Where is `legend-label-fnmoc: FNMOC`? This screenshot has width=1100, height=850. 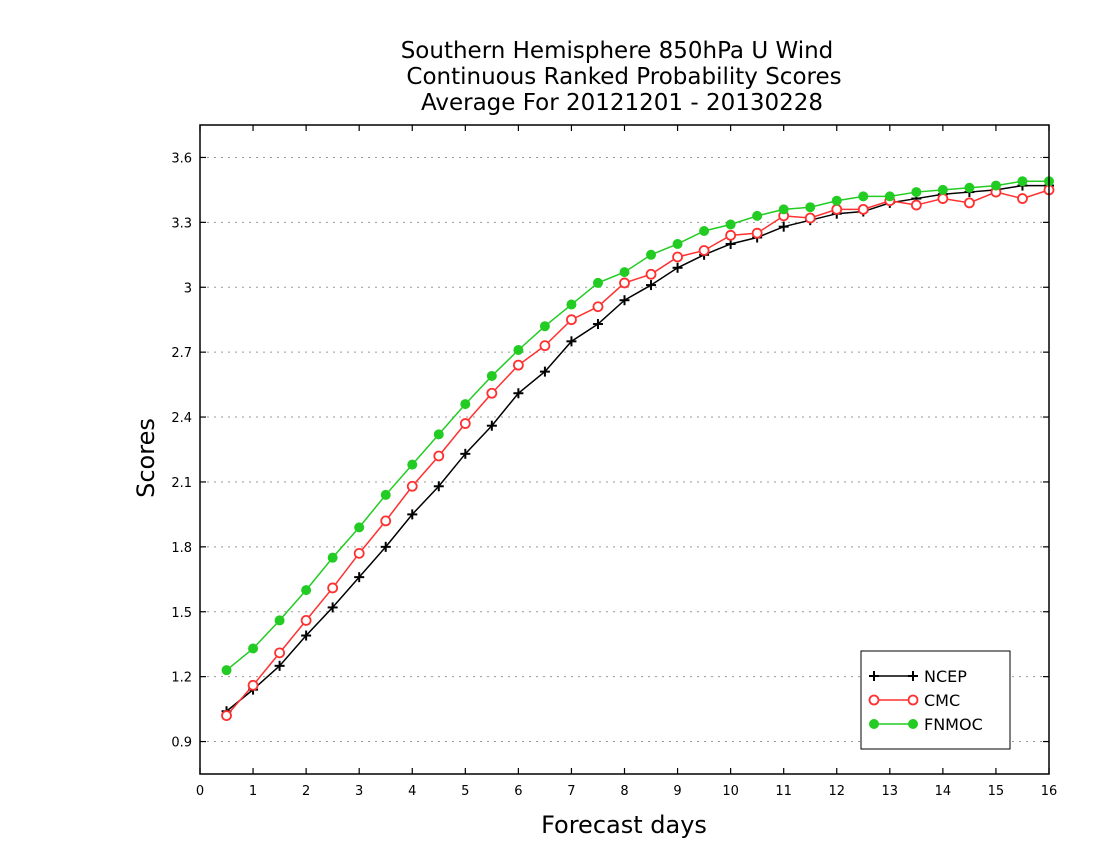 legend-label-fnmoc: FNMOC is located at coordinates (953, 724).